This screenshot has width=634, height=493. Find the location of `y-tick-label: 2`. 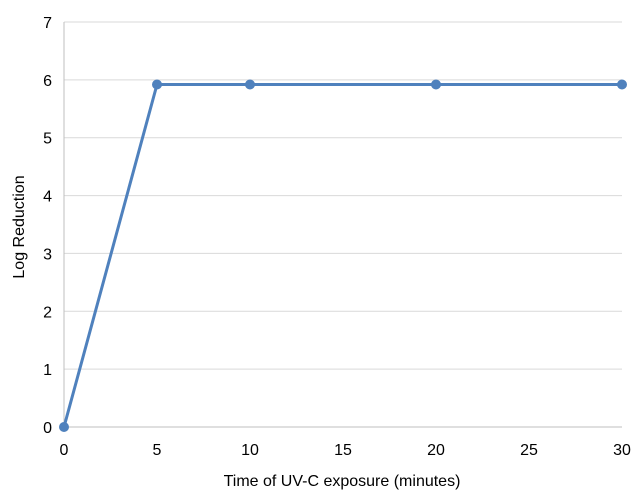

y-tick-label: 2 is located at coordinates (47, 312).